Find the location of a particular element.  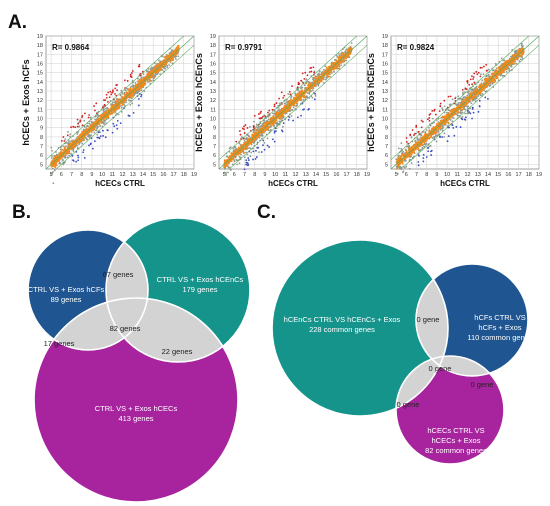

x-tick-label: 10 is located at coordinates (275, 175).